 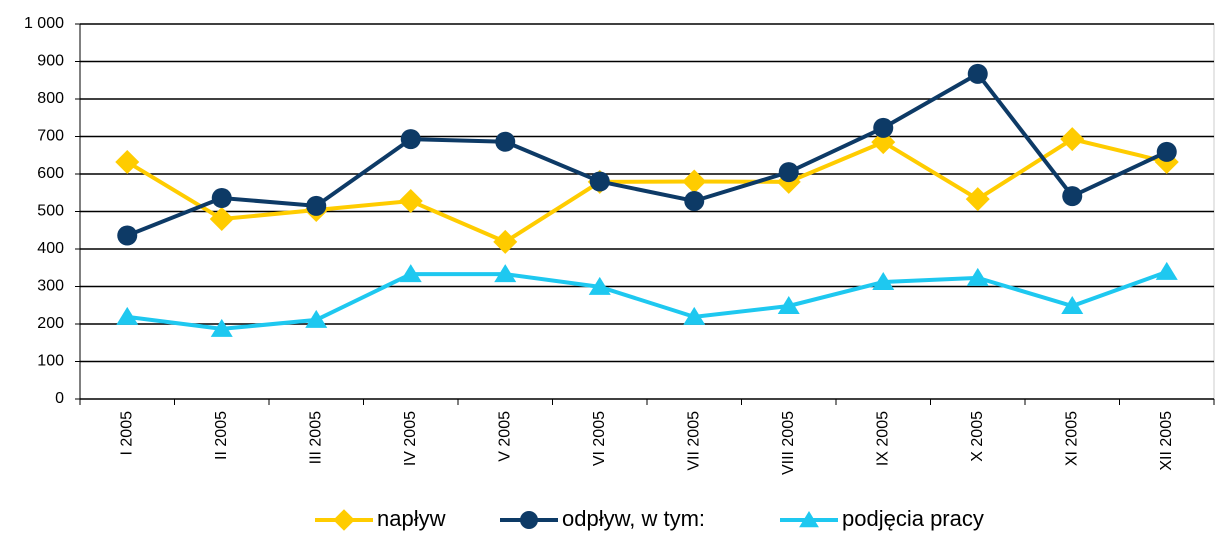 What do you see at coordinates (221, 435) in the screenshot?
I see `x-tick-label: II 2005` at bounding box center [221, 435].